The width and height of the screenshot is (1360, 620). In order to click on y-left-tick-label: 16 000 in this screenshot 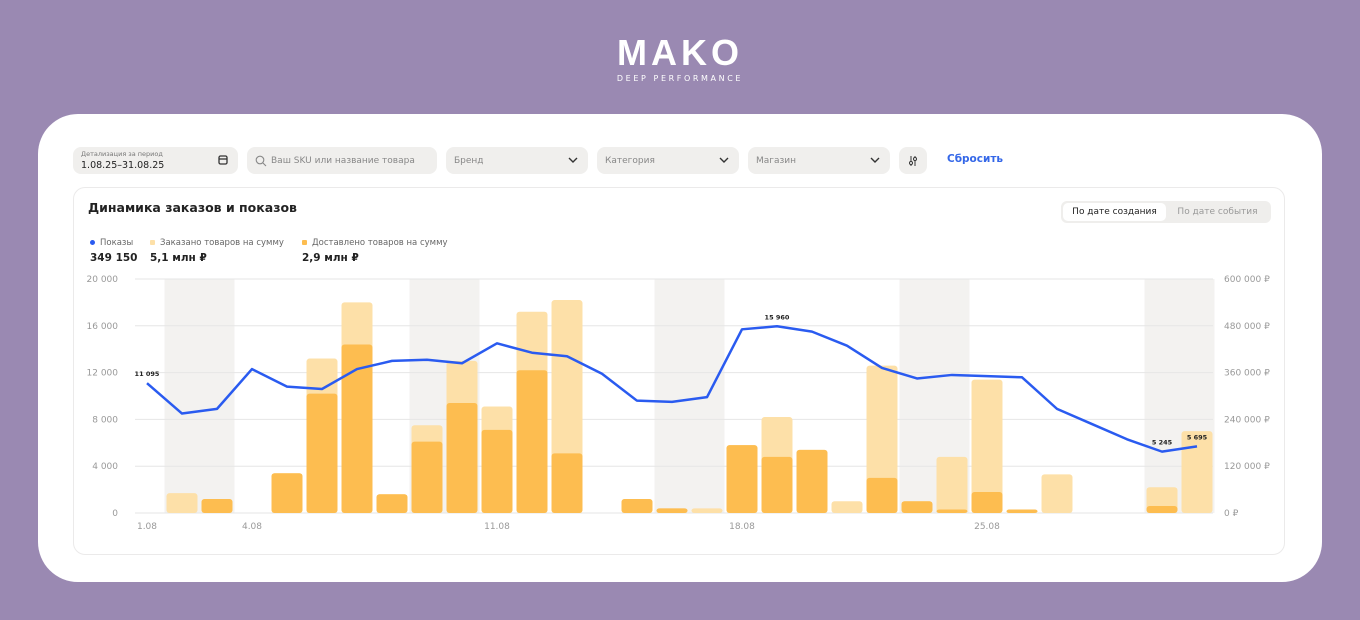, I will do `click(103, 327)`.